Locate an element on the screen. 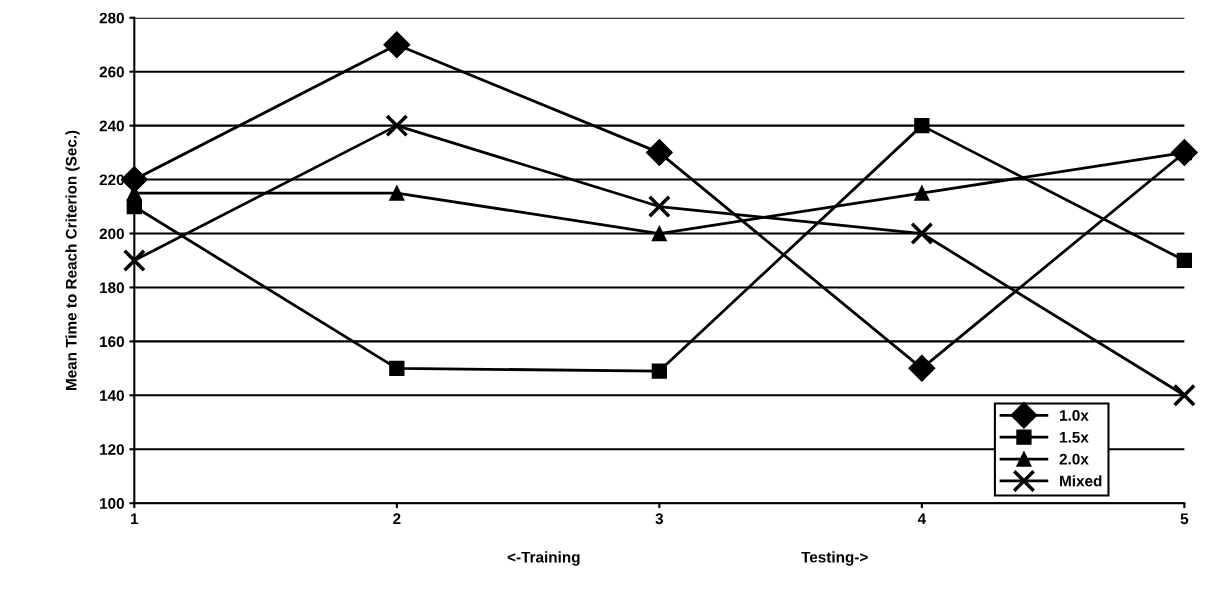  y-tick-label: 120 is located at coordinates (112, 449).